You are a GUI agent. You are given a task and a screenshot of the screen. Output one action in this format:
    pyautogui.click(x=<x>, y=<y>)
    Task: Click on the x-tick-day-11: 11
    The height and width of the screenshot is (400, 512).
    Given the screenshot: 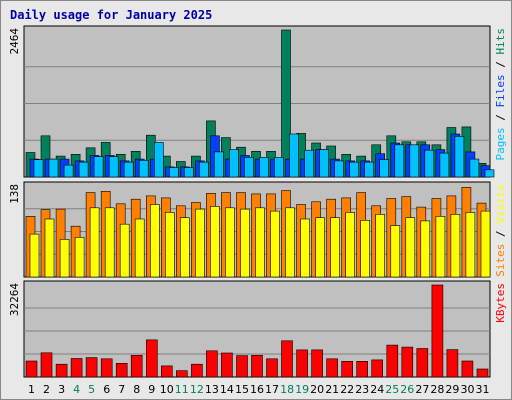 What is the action you would take?
    pyautogui.click(x=182, y=389)
    